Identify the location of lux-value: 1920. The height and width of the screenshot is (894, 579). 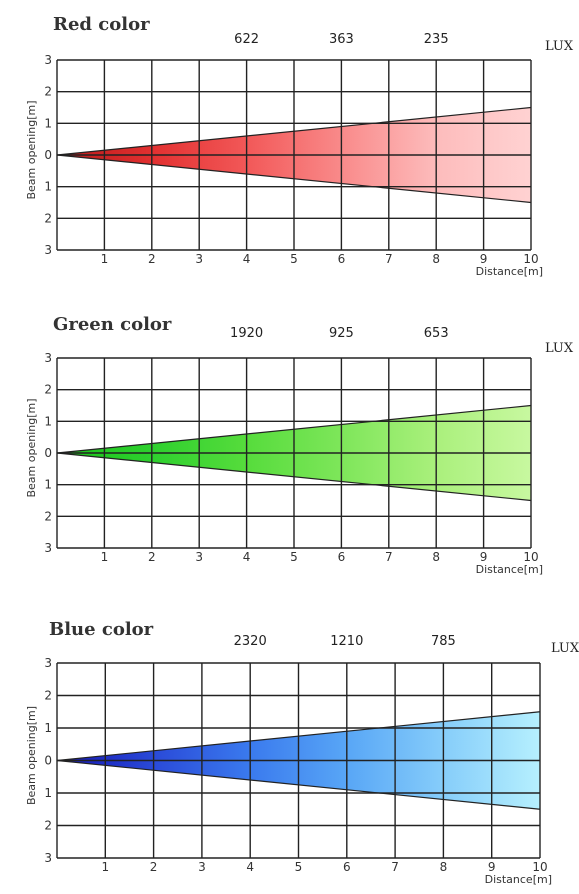
(246, 333).